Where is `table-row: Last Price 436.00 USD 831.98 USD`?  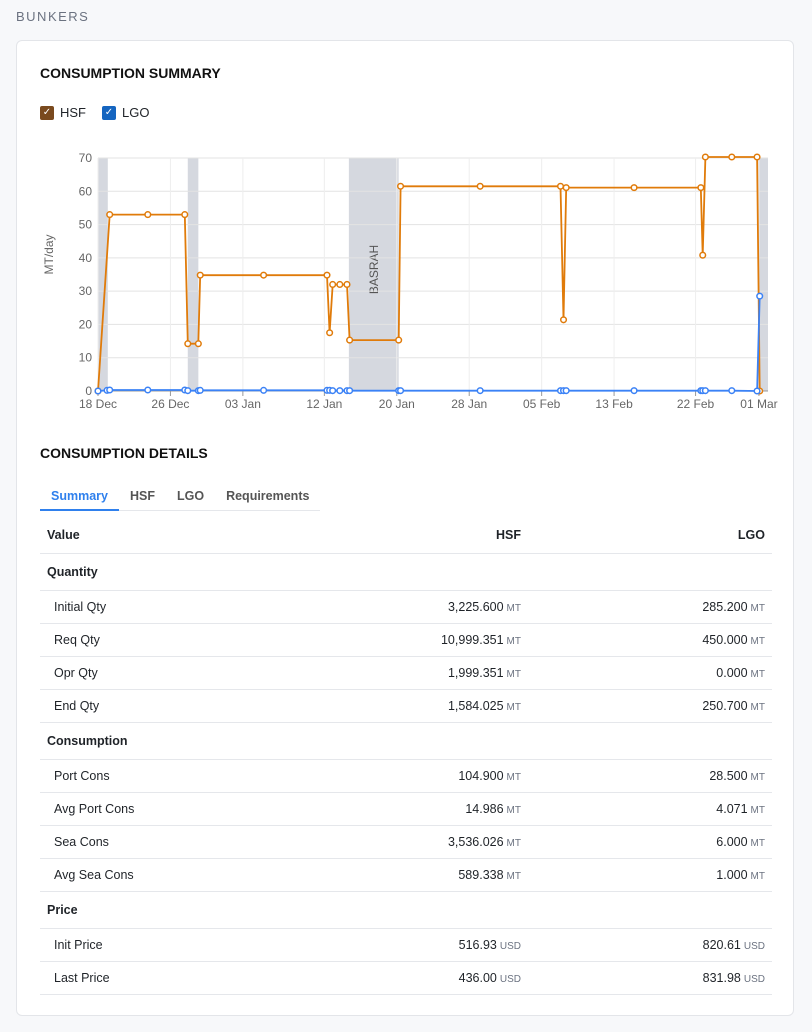
table-row: Last Price 436.00 USD 831.98 USD is located at coordinates (406, 978).